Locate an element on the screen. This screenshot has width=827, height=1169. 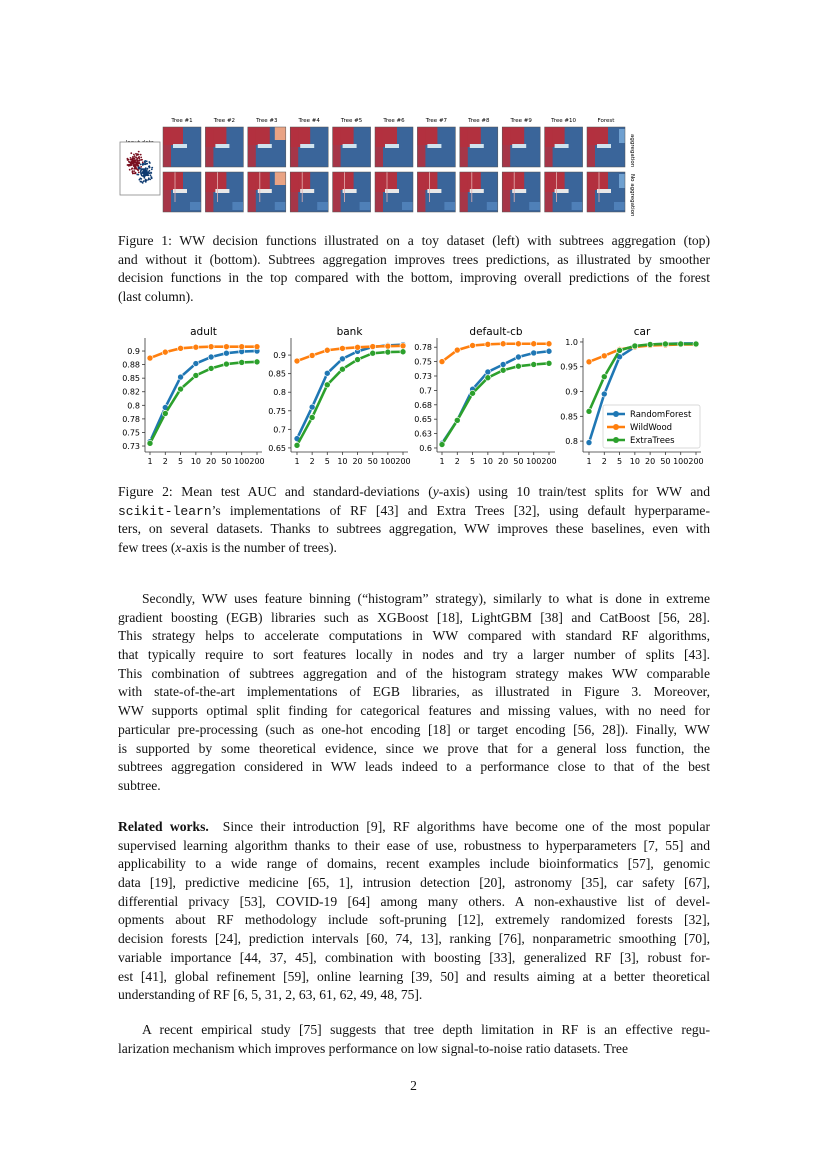
x-tick-label: 10 is located at coordinates (488, 461).